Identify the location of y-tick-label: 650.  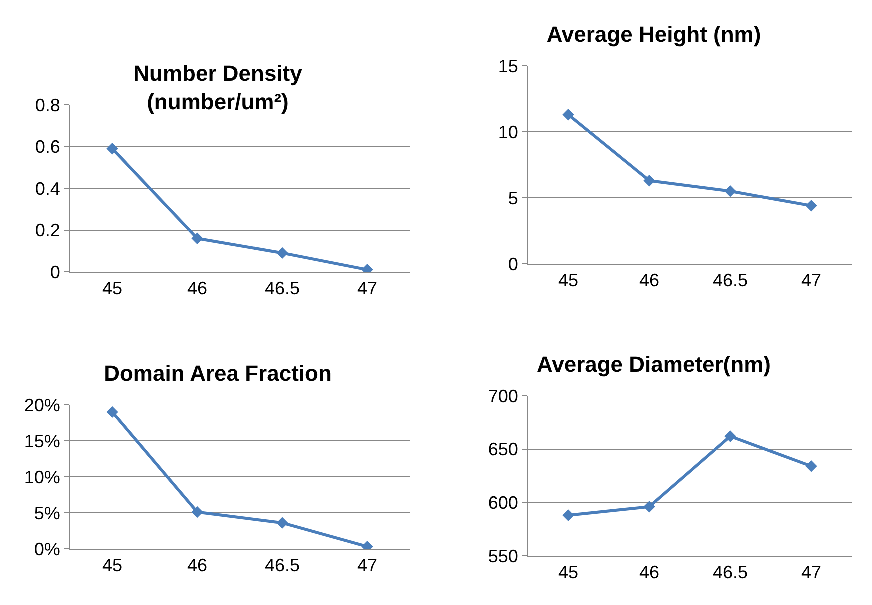
(503, 450).